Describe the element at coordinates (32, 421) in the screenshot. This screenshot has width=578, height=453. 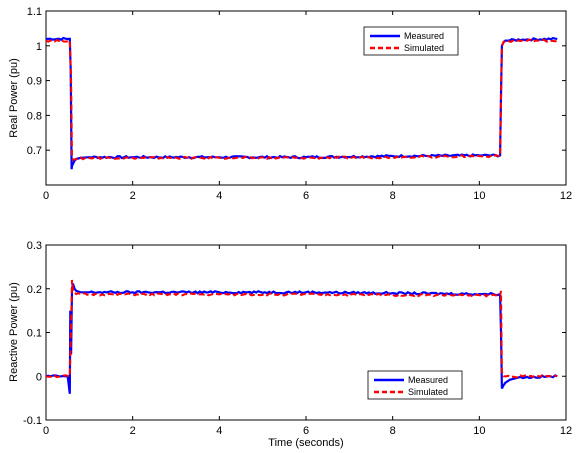
I see `y-tick-label: -0.1` at that location.